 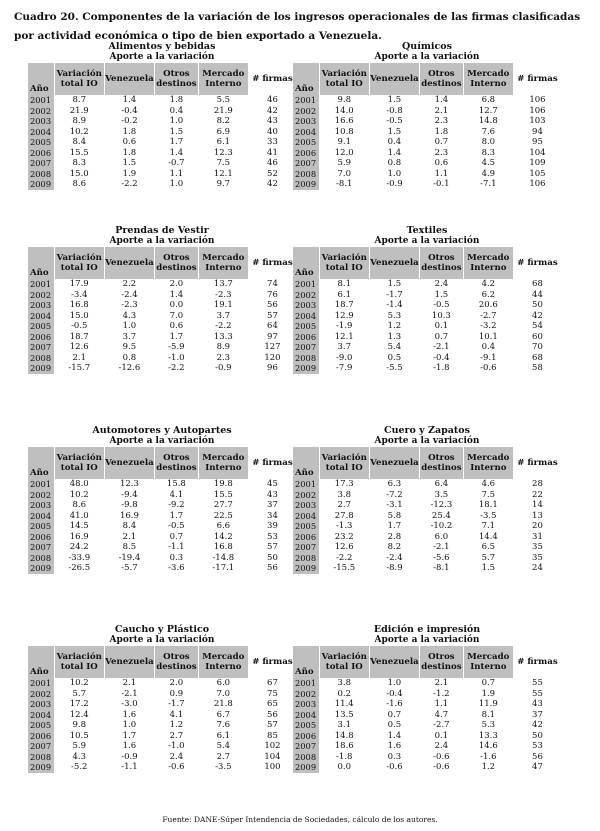 What do you see at coordinates (129, 494) in the screenshot?
I see `value-cell: -9.4` at bounding box center [129, 494].